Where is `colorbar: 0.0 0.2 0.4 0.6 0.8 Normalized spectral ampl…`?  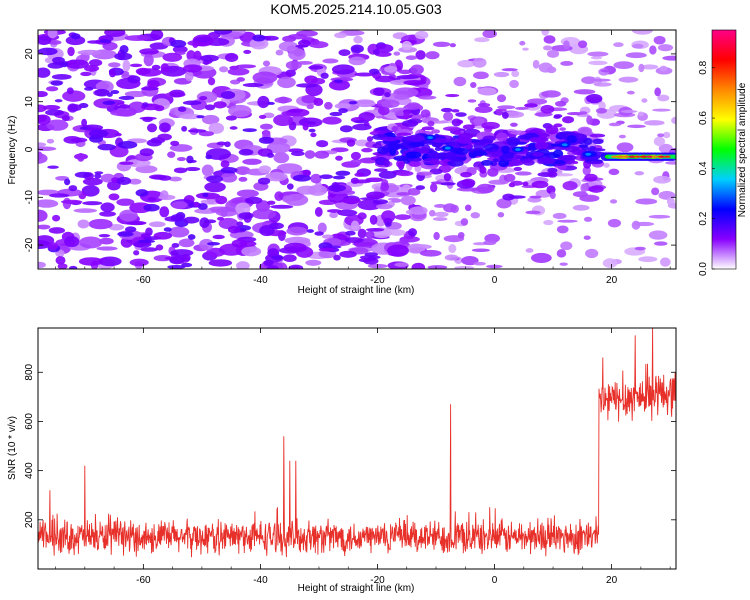
colorbar: 0.0 0.2 0.4 0.6 0.8 Normalized spectral ampl… is located at coordinates (723, 152).